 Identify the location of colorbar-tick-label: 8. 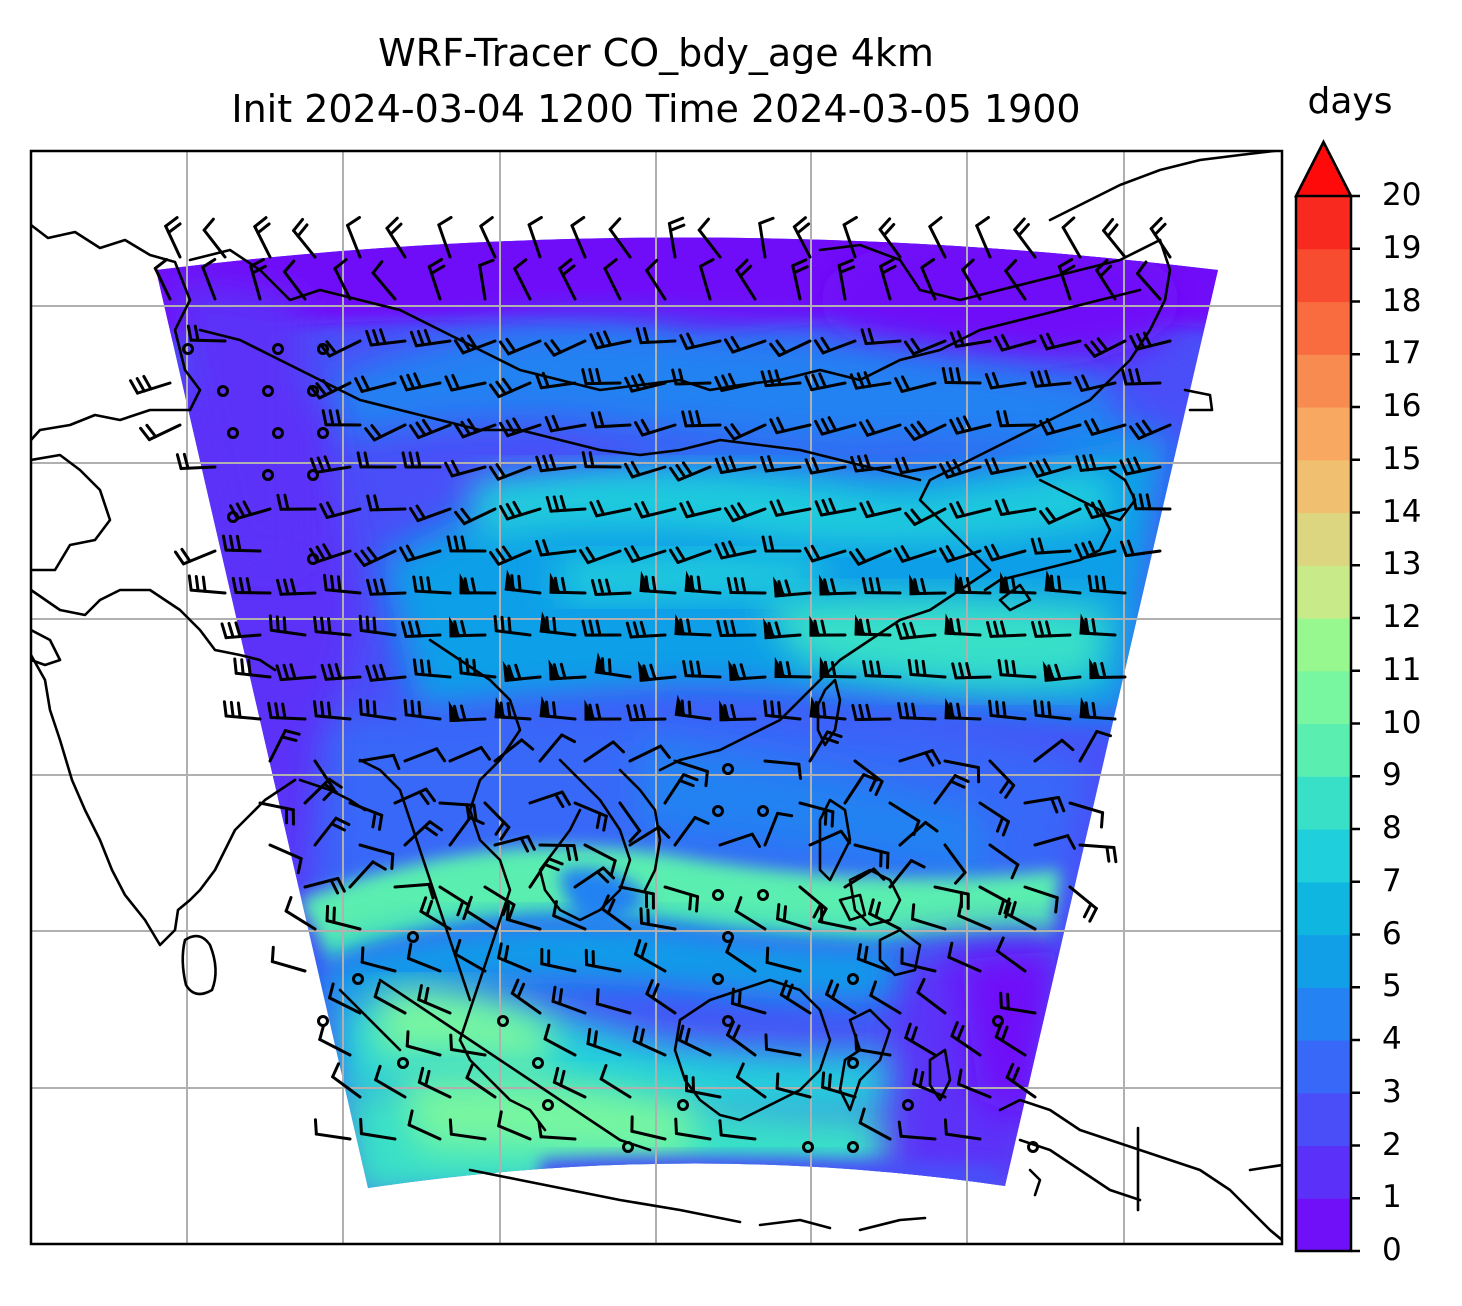
(1392, 828).